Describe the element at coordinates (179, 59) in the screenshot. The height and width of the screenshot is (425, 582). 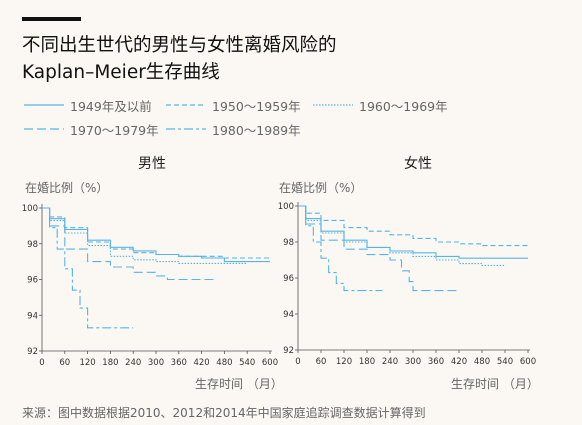
I see `chart-title: 不同出生世代的男性与女性离婚风险的 Kaplan–Meier生存曲线` at that location.